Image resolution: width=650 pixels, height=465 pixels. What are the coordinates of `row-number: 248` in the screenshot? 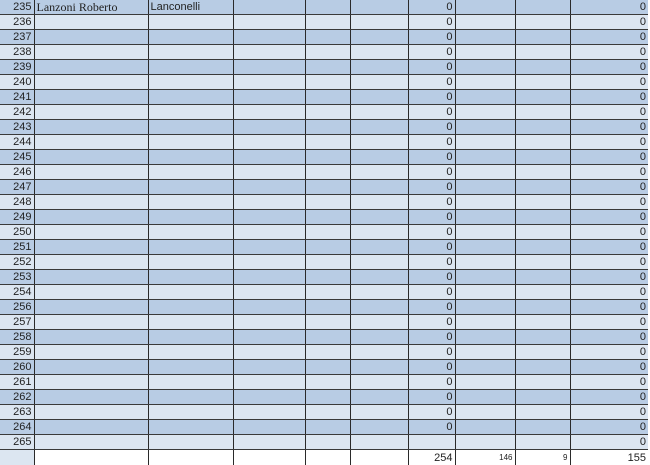 It's located at (17, 202).